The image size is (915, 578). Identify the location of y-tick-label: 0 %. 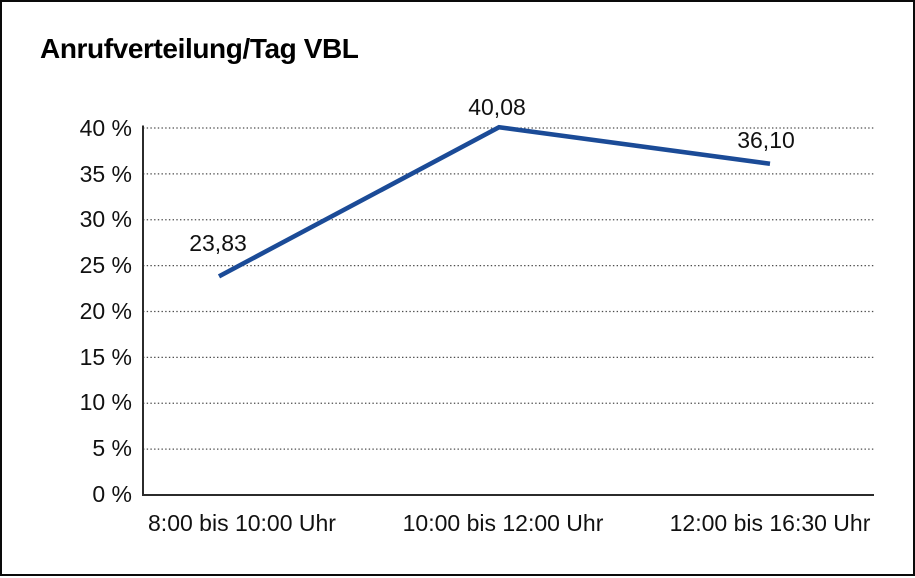
(112, 494).